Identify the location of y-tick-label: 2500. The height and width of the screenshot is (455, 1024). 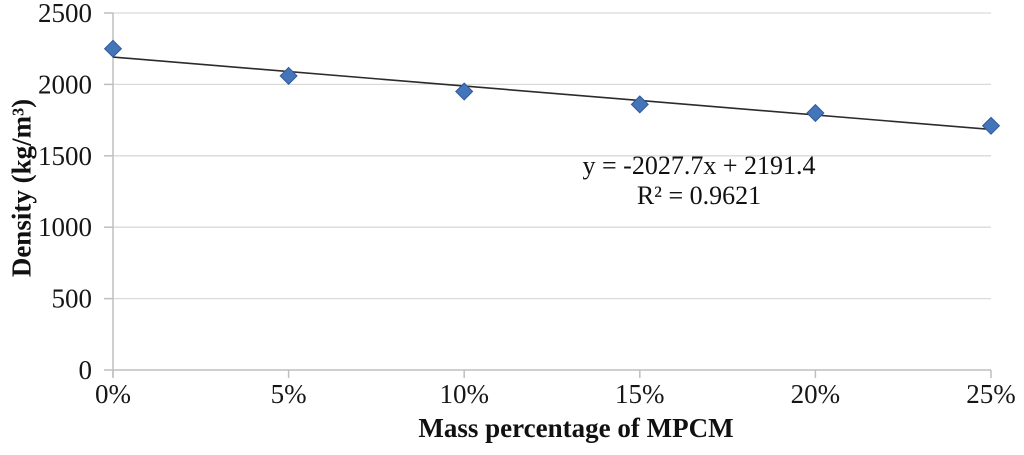
(65, 14).